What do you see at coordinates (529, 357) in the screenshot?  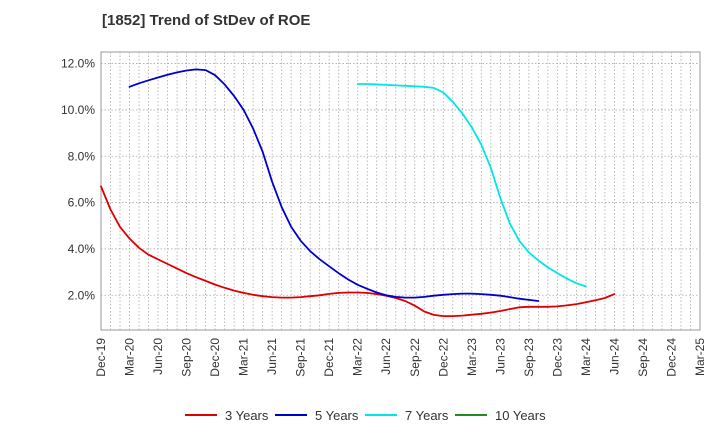 I see `x-tick-label: Sep-23` at bounding box center [529, 357].